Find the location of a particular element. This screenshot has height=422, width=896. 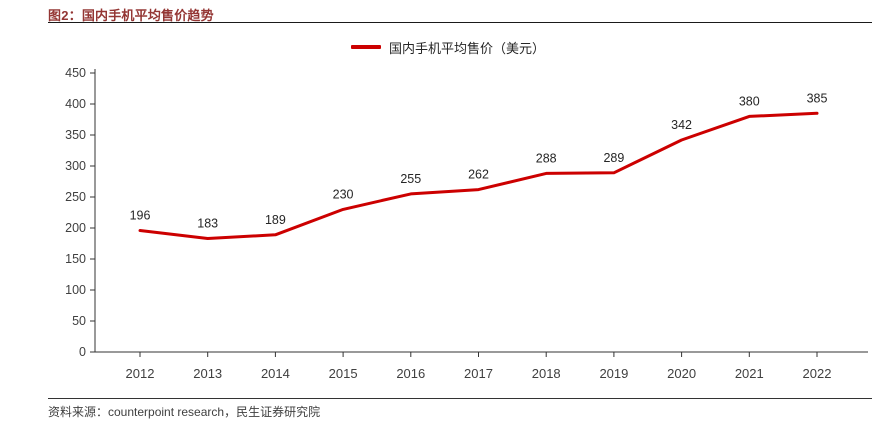

svg-text: 350 is located at coordinates (75, 135).